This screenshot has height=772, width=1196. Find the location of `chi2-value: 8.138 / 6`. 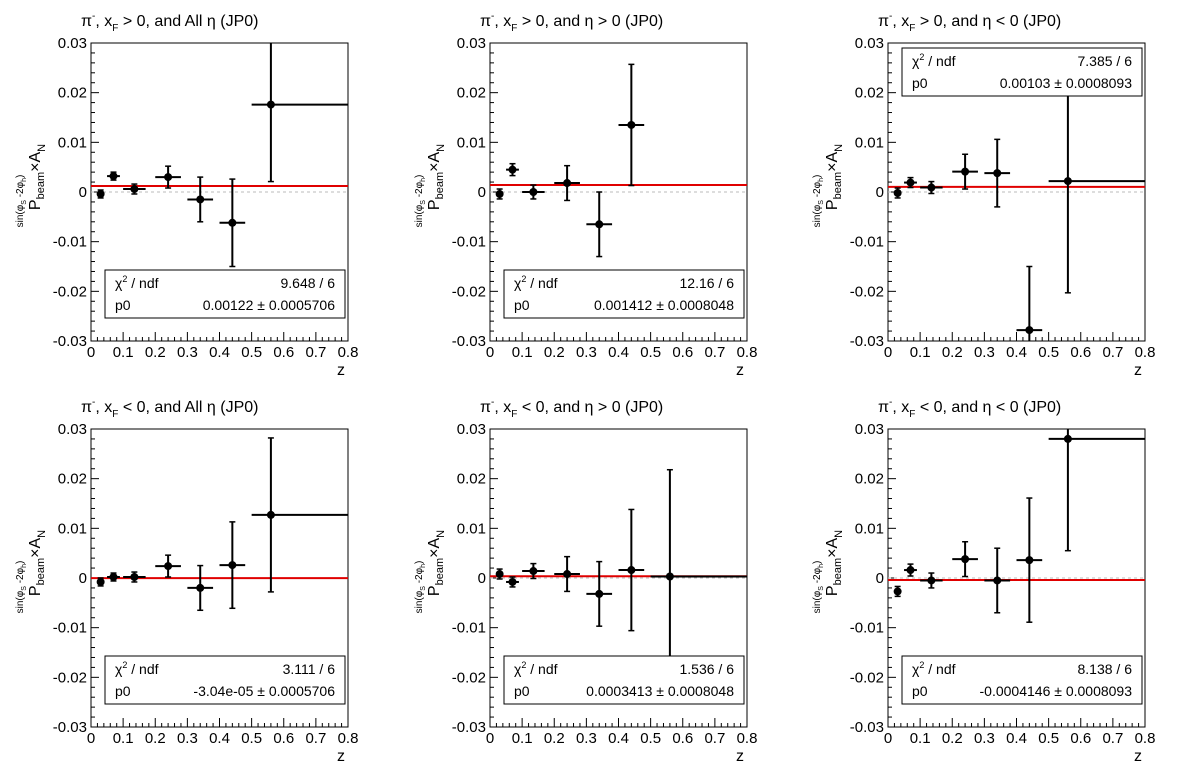

chi2-value: 8.138 / 6 is located at coordinates (1105, 669).